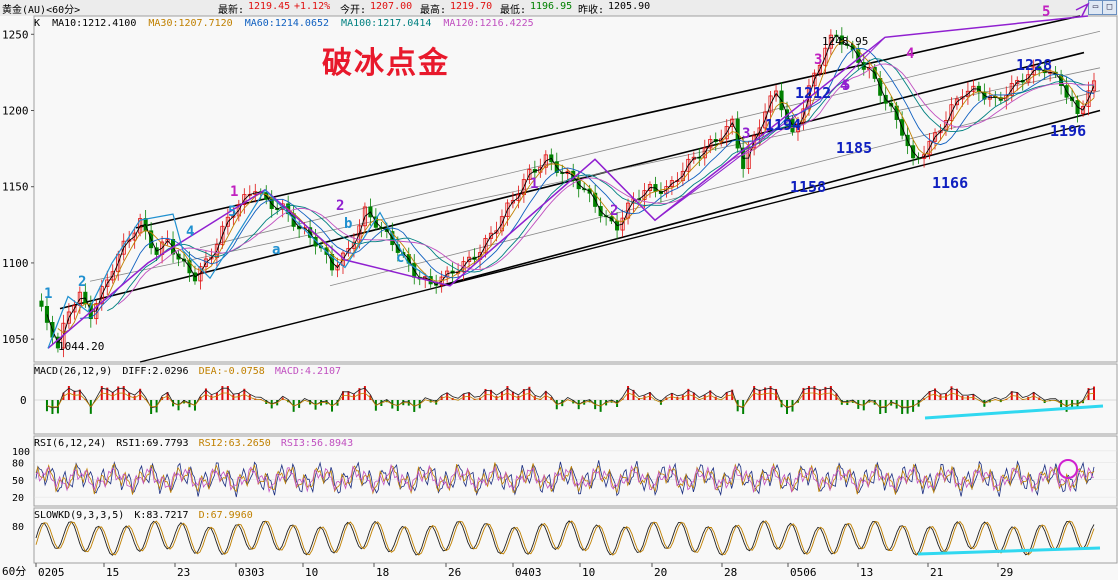  What do you see at coordinates (70, 443) in the screenshot?
I see `rsi-params: RSI(6,12,24)` at bounding box center [70, 443].